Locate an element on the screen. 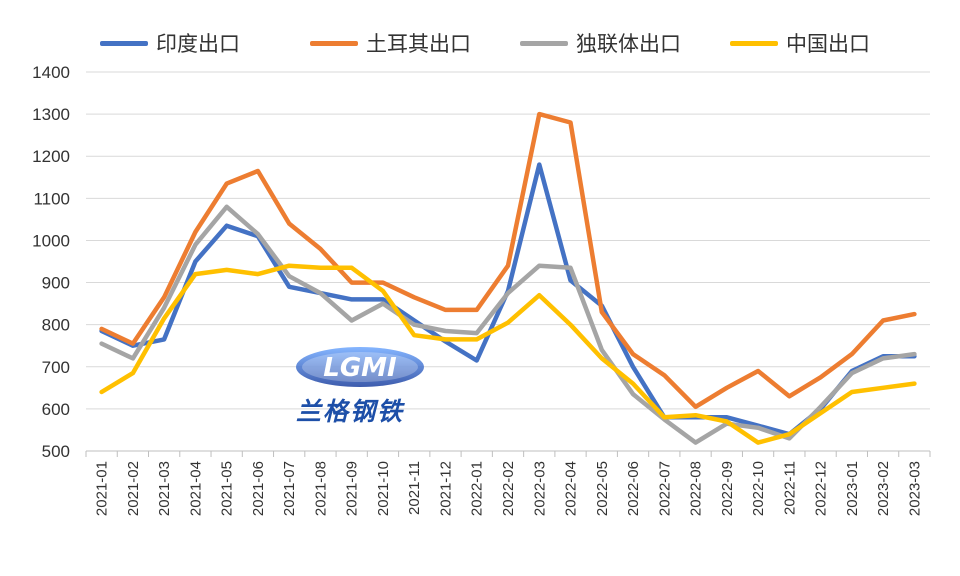 Image resolution: width=960 pixels, height=576 pixels. y-tick-label: 1100 is located at coordinates (51, 198).